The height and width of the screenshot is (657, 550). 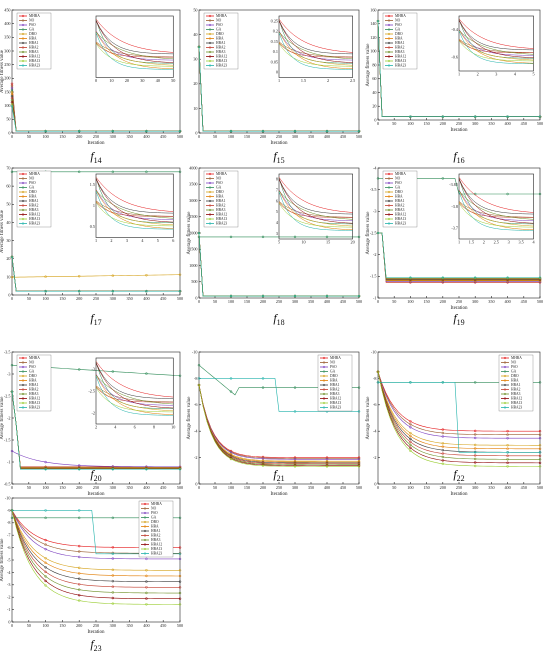 I want to click on series-line-HBA1, so click(x=95, y=114).